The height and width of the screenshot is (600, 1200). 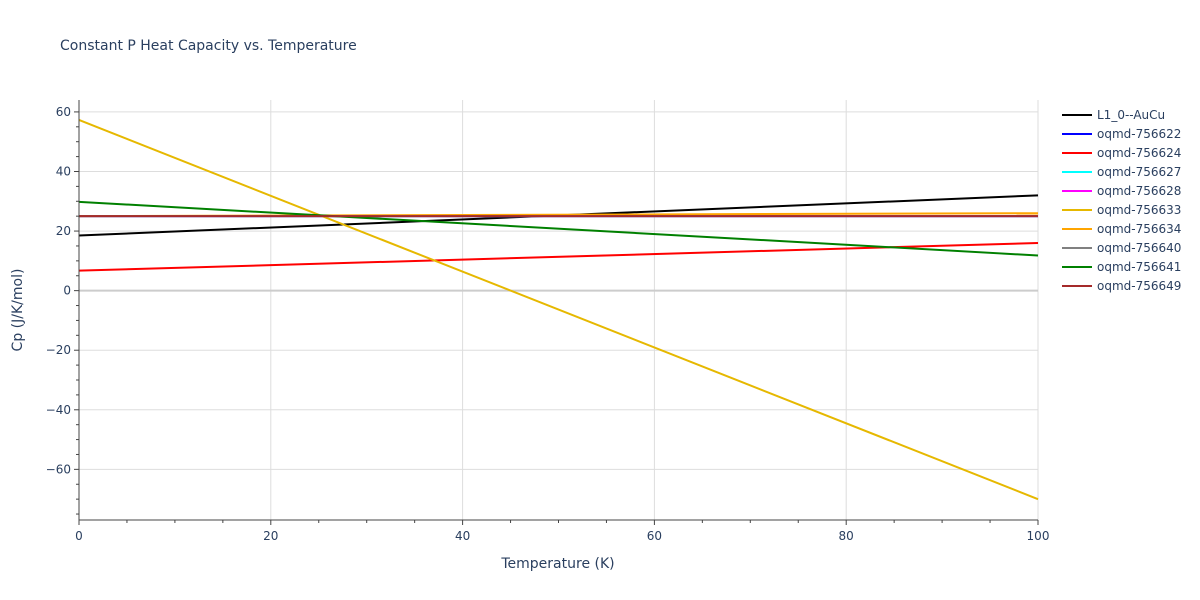 What do you see at coordinates (1139, 191) in the screenshot?
I see `legend-label: oqmd-756628` at bounding box center [1139, 191].